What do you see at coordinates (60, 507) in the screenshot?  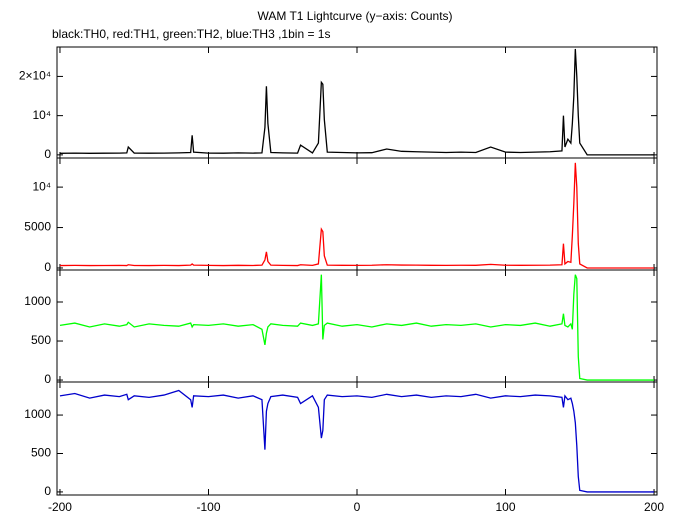 I see `x-tick-label: -200` at bounding box center [60, 507].